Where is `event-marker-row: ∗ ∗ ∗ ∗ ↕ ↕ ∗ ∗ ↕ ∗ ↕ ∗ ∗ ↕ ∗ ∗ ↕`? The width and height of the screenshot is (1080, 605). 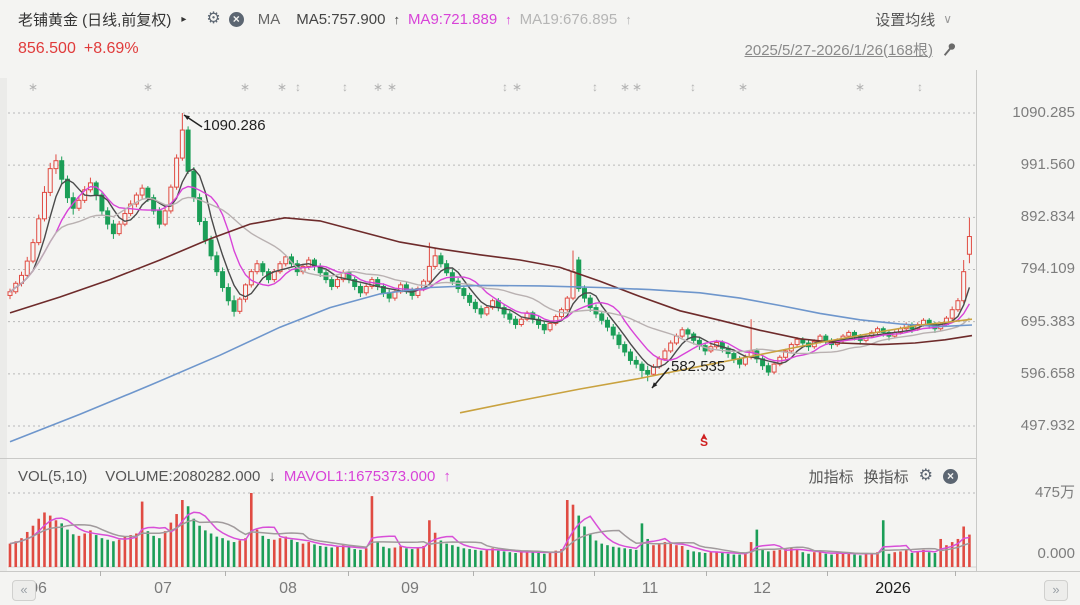 event-marker-row: ∗ ∗ ∗ ∗ ↕ ↕ ∗ ∗ ↕ ∗ ↕ ∗ ∗ ↕ ∗ ∗ ↕ is located at coordinates (488, 88).